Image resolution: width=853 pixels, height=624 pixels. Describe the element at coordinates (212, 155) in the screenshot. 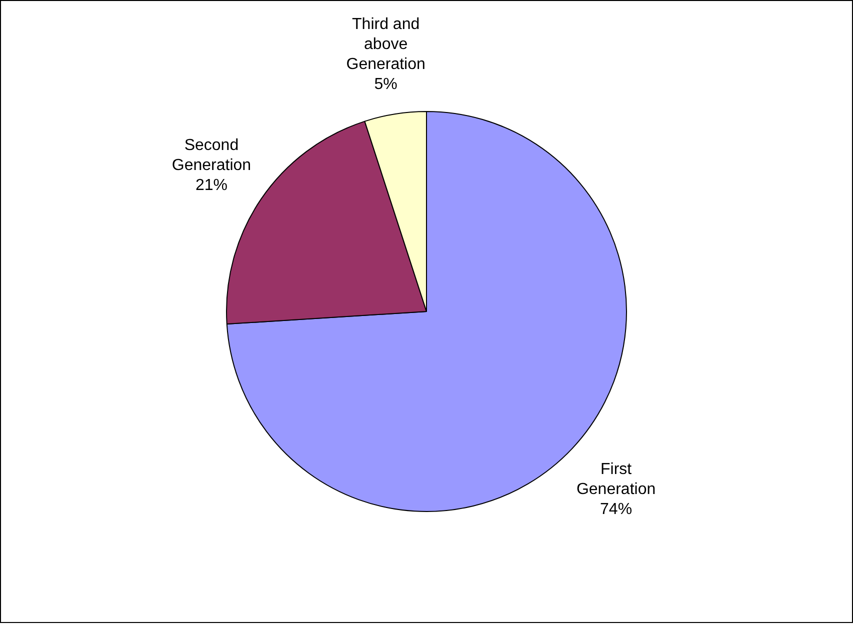

I see `slice-label: Second Generation` at that location.